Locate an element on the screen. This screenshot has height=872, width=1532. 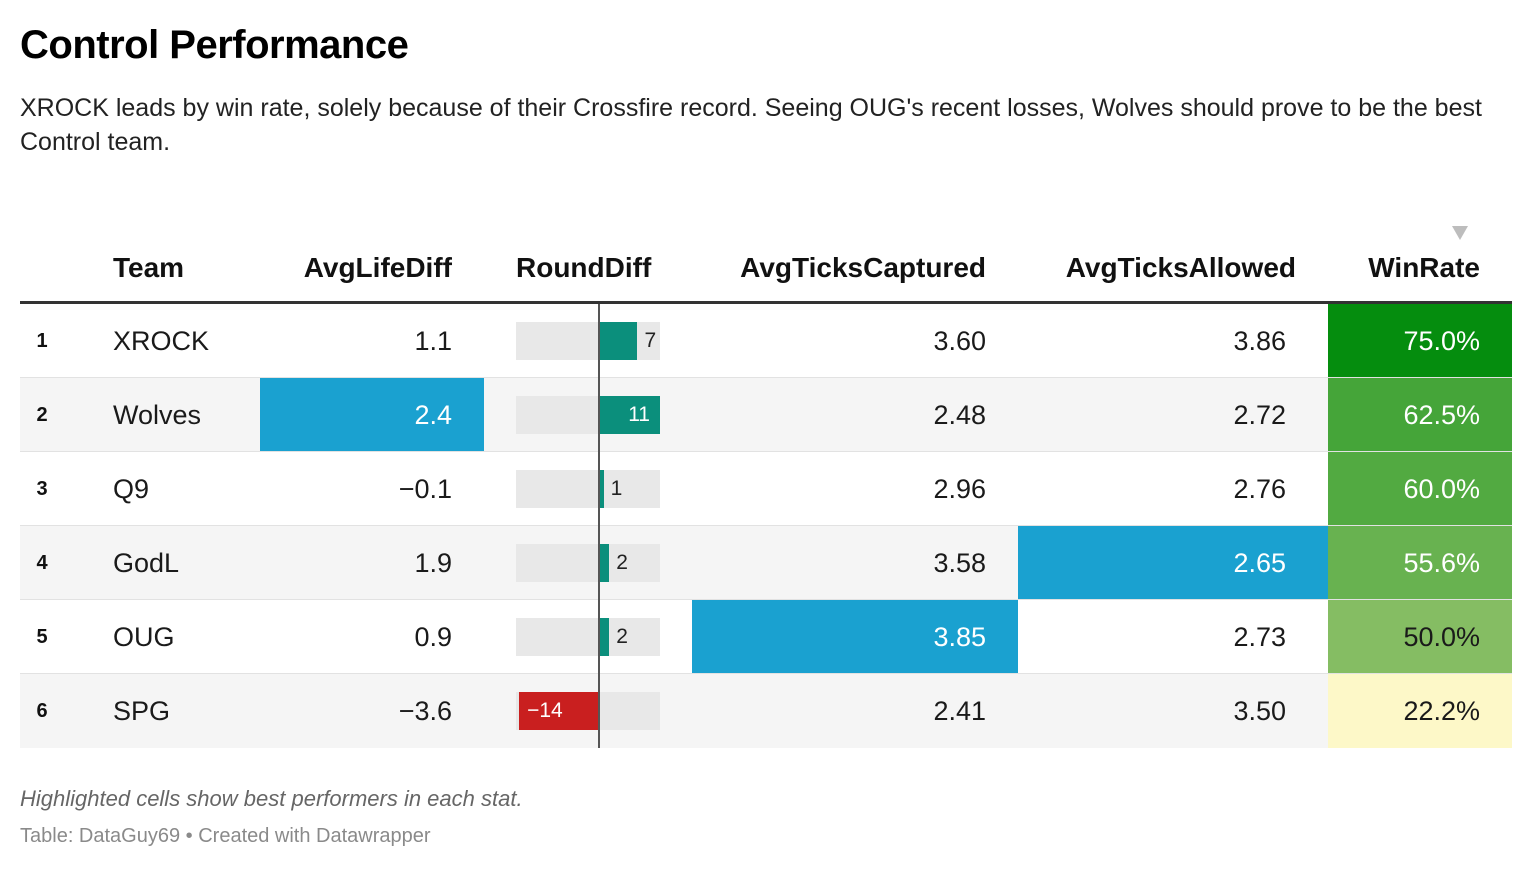
rank-cell: 4 is located at coordinates (42, 563).